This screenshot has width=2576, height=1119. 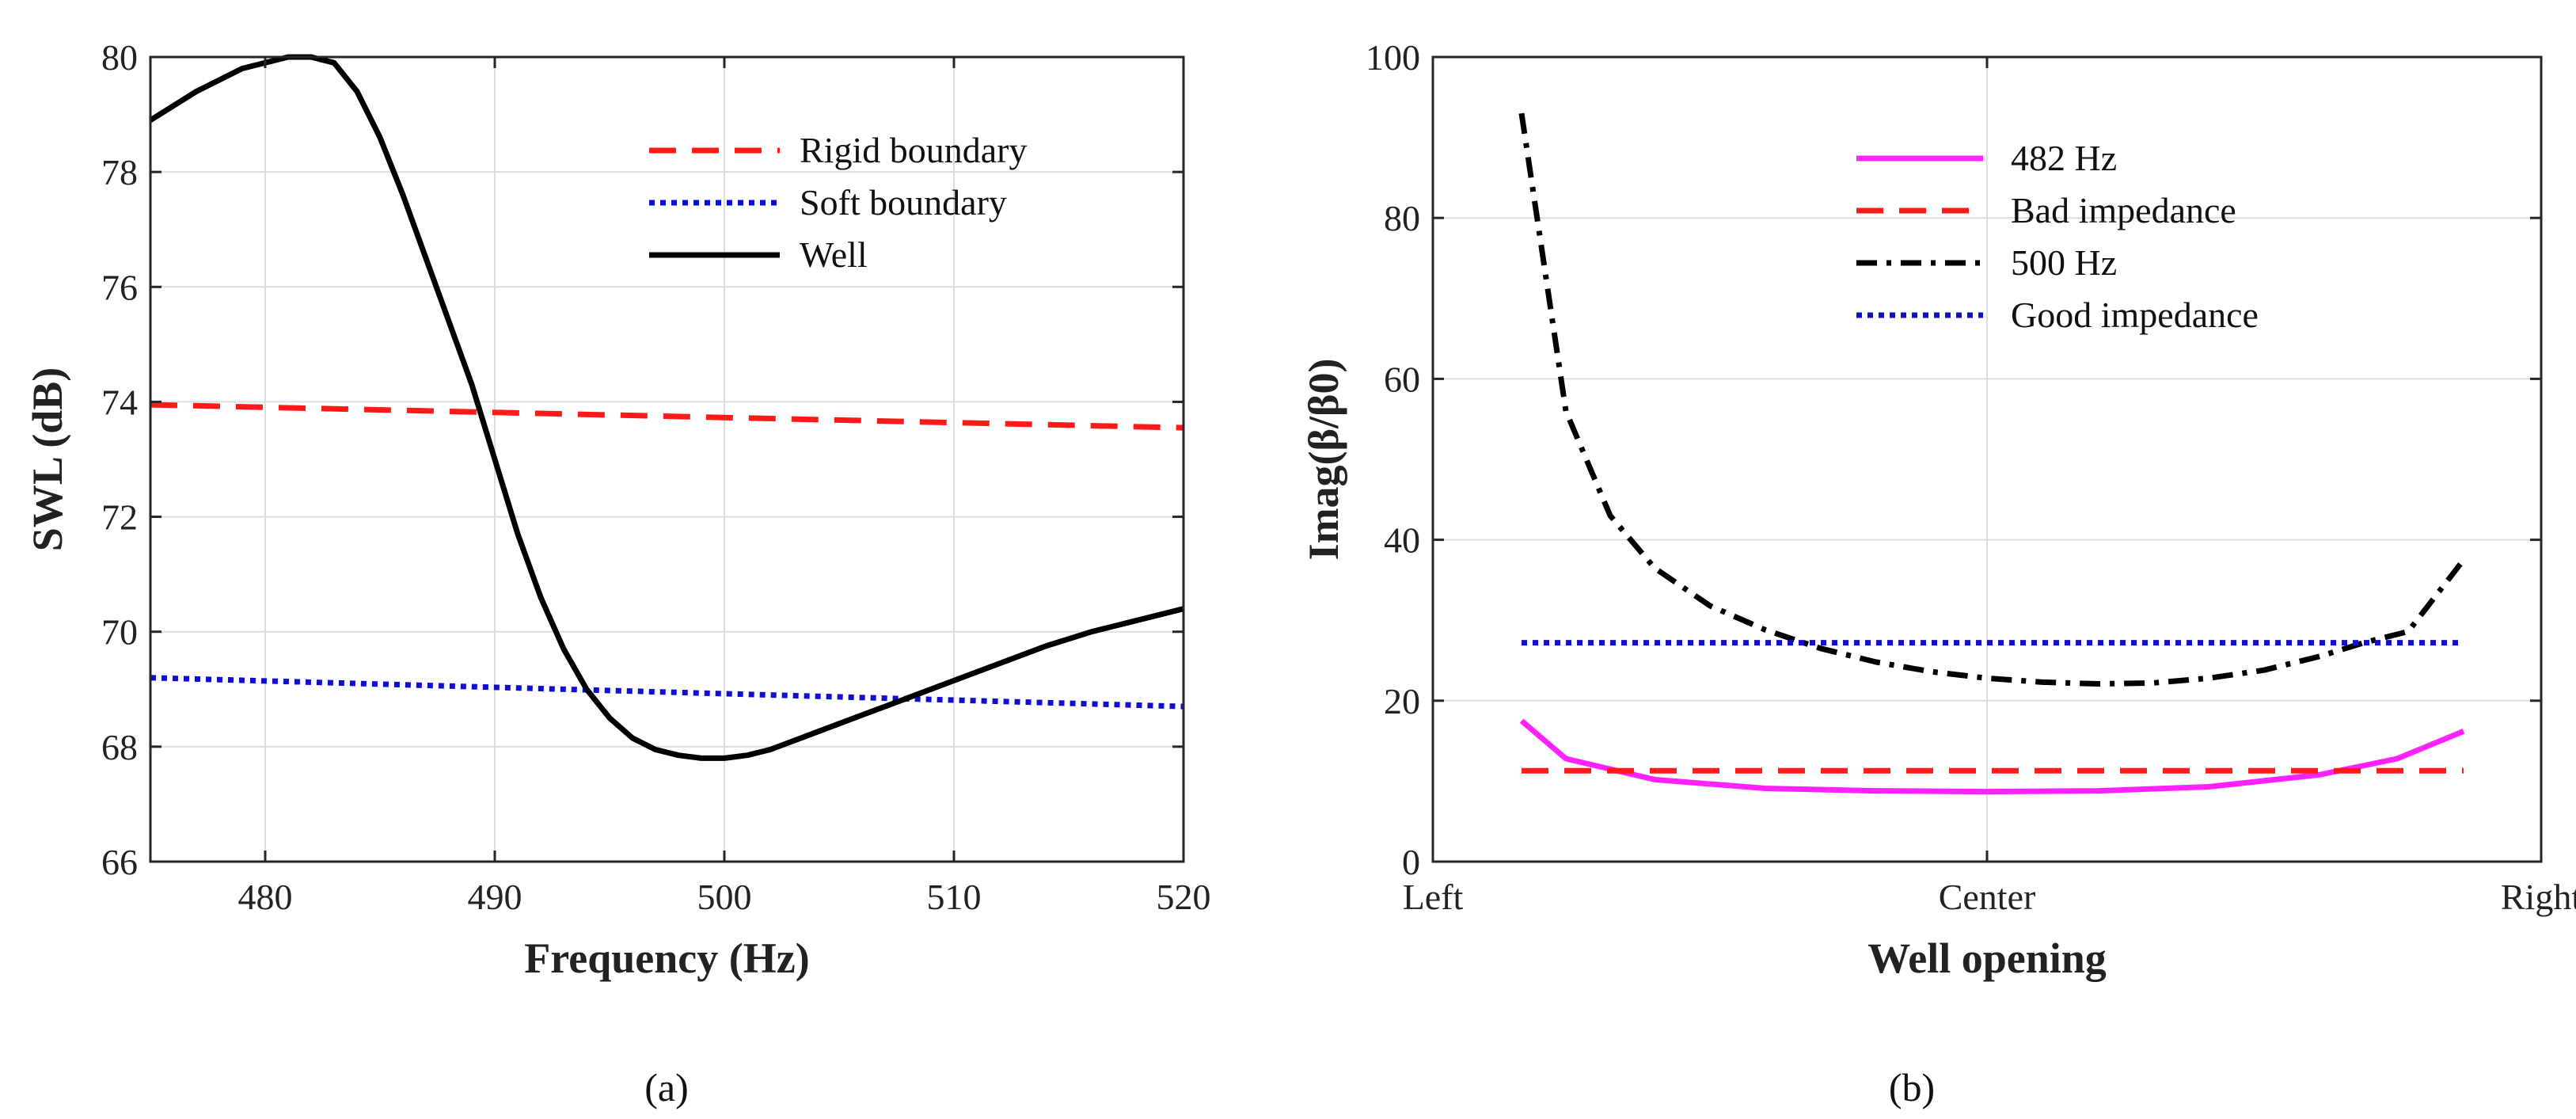 I want to click on y-tick-label: 60, so click(x=1402, y=379).